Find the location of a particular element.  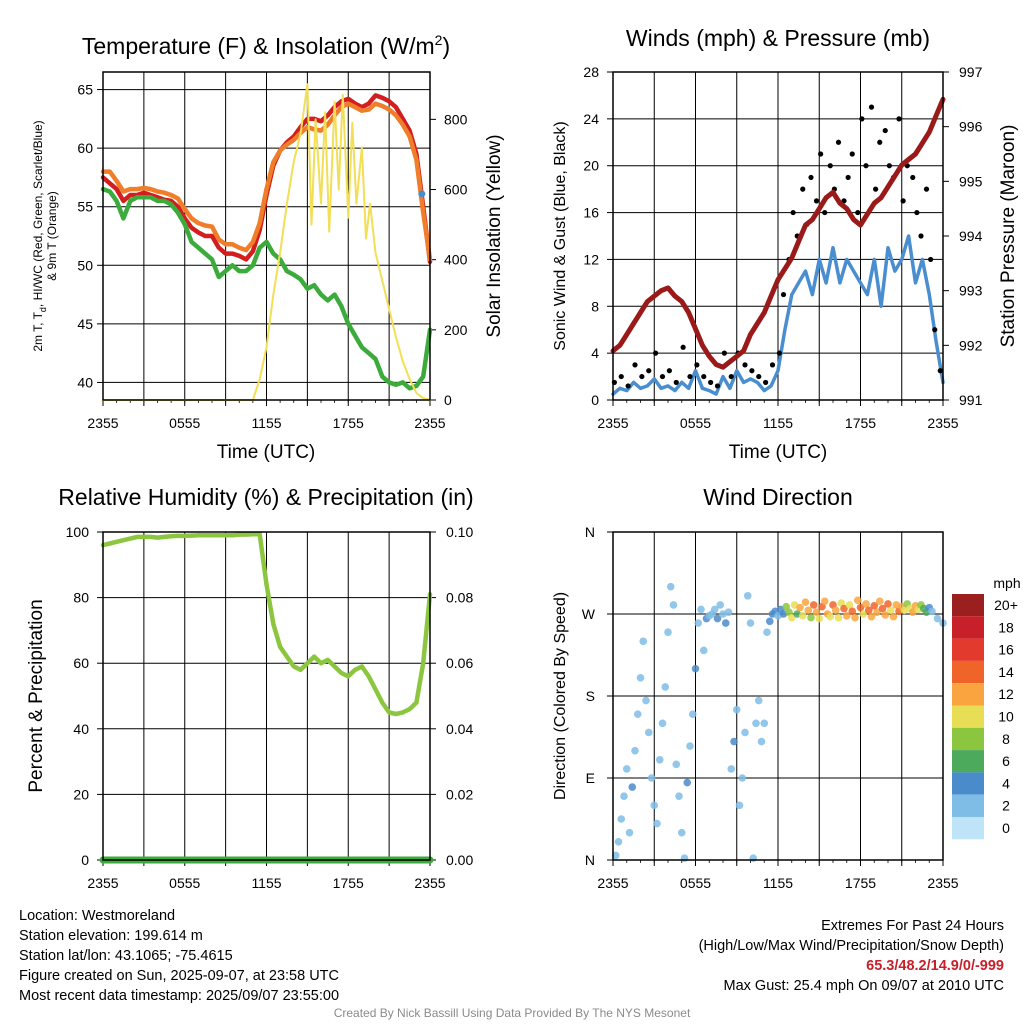

y2-tick-label: 0.06 is located at coordinates (459, 663).